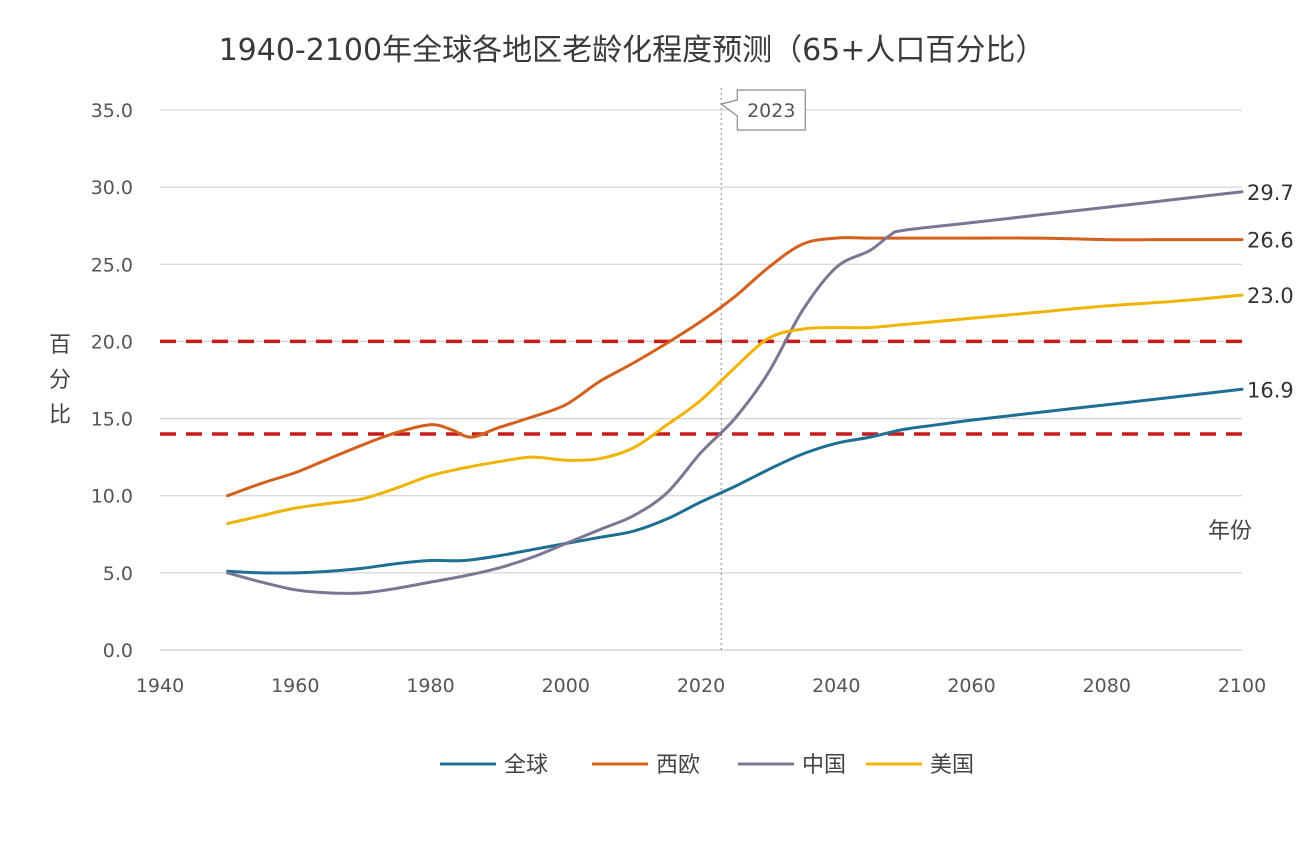 The width and height of the screenshot is (1304, 856). What do you see at coordinates (701, 686) in the screenshot?
I see `x-tick-label: 2020` at bounding box center [701, 686].